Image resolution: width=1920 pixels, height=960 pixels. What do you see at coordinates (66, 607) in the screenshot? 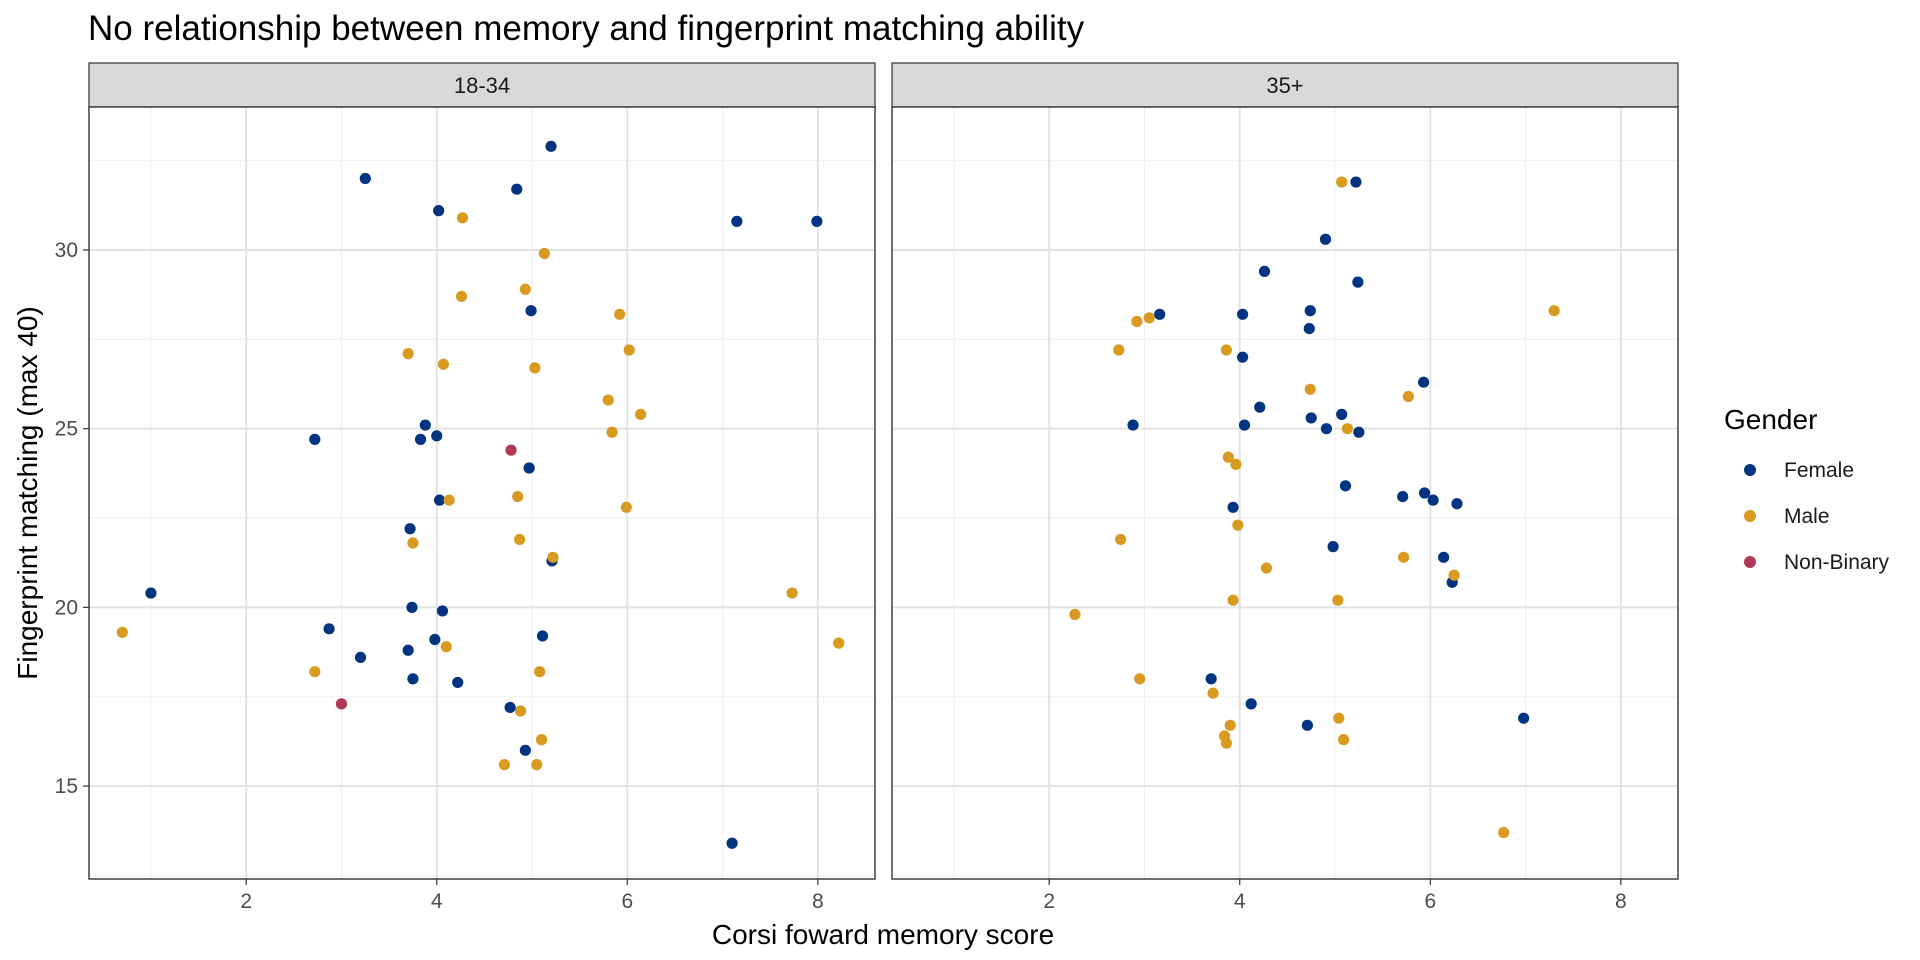
I see `y-tick-label: 20` at bounding box center [66, 607].